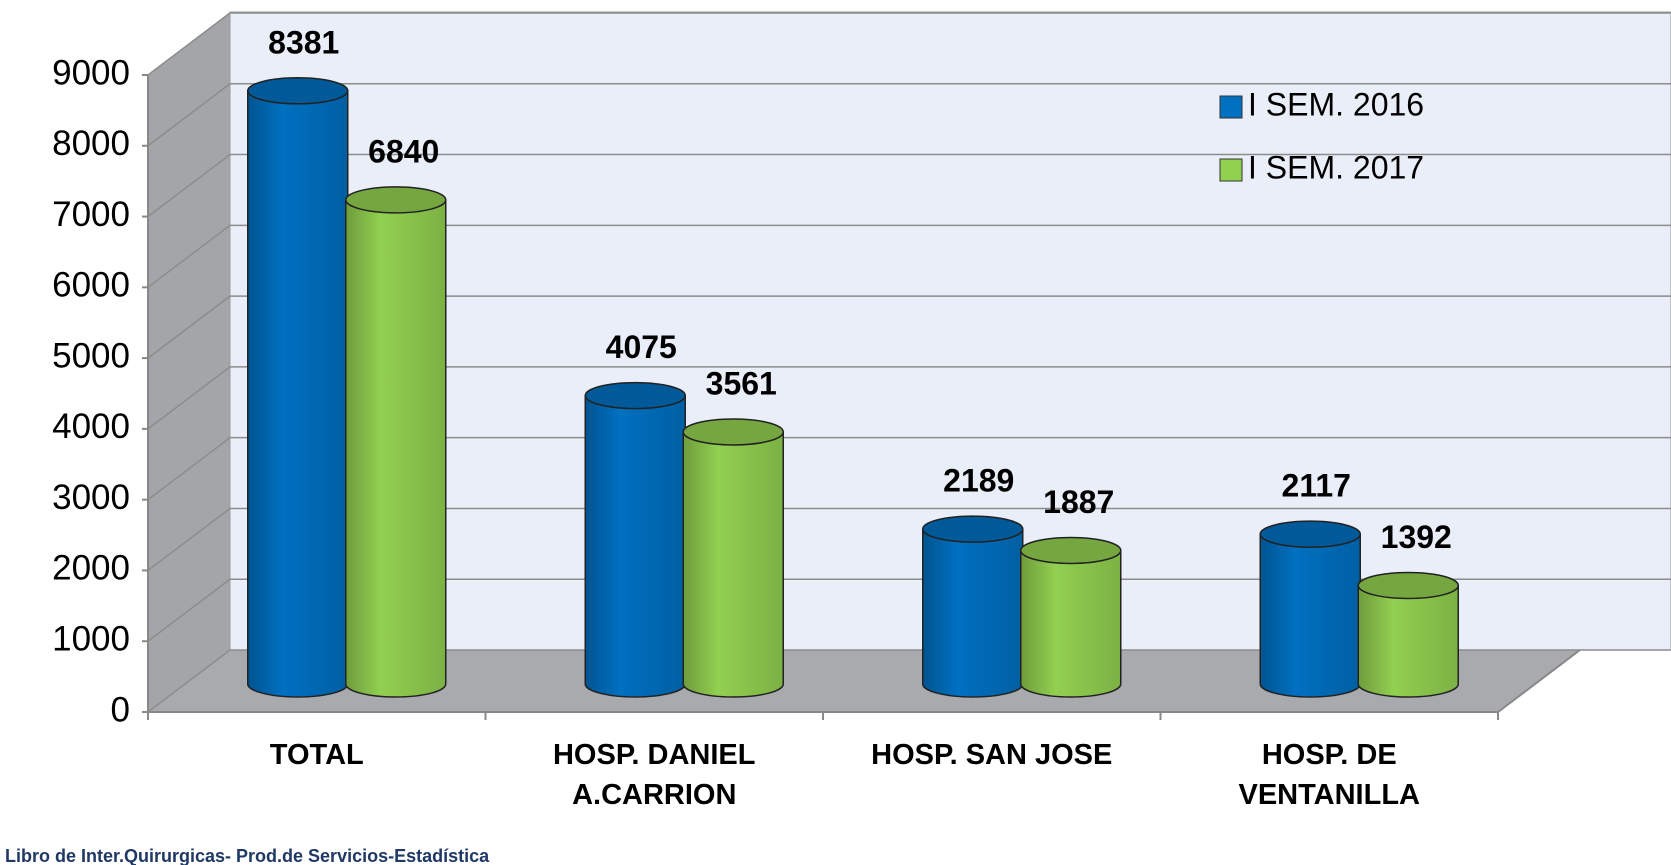 This screenshot has width=1671, height=865. I want to click on y-tick-label: 8000, so click(91, 143).